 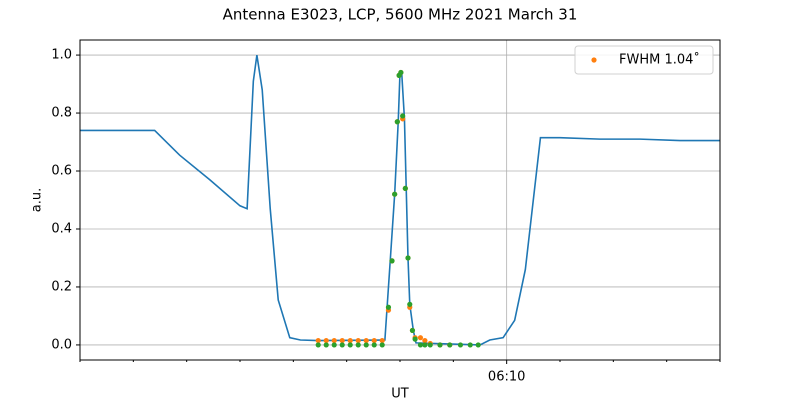 What do you see at coordinates (400, 393) in the screenshot?
I see `x-axis-label: UT` at bounding box center [400, 393].